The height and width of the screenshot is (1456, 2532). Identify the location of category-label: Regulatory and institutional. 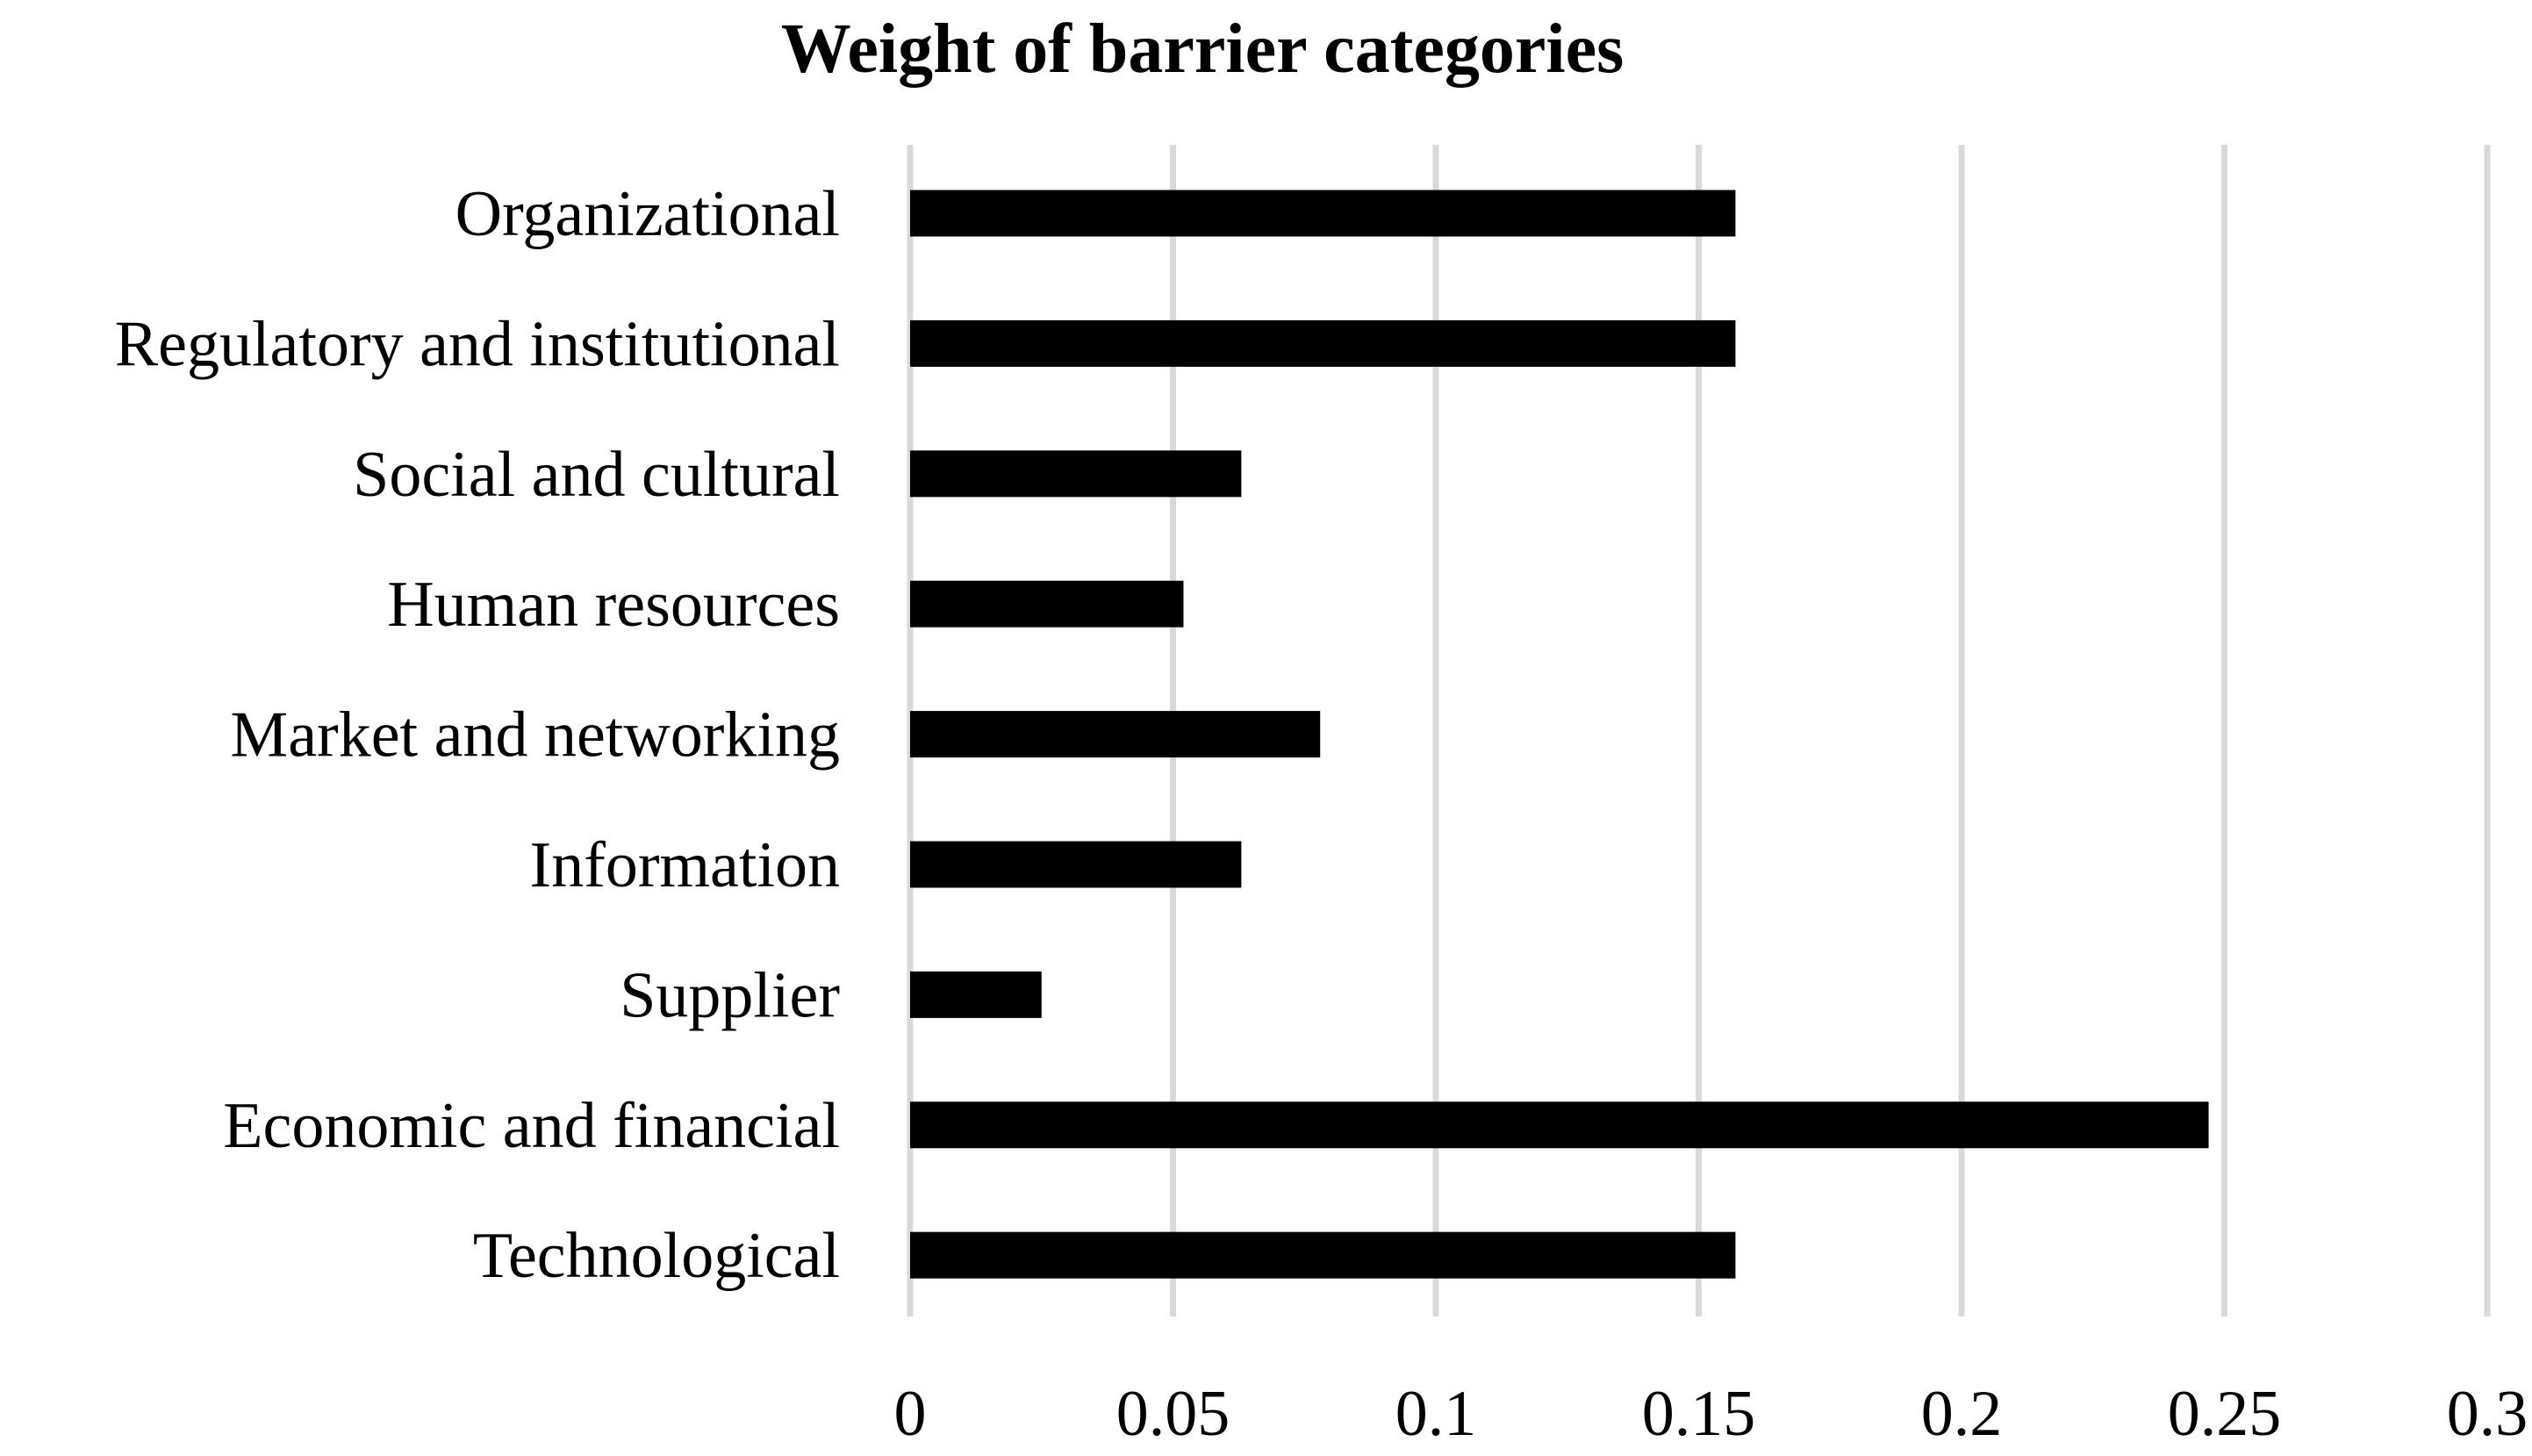
(477, 344).